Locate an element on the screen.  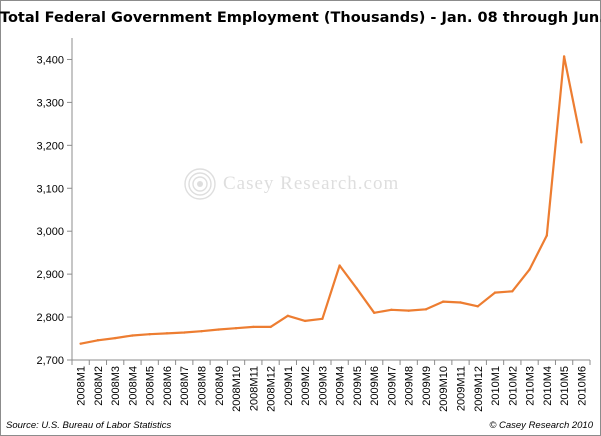
x-tick-label: 2010M4 is located at coordinates (548, 386).